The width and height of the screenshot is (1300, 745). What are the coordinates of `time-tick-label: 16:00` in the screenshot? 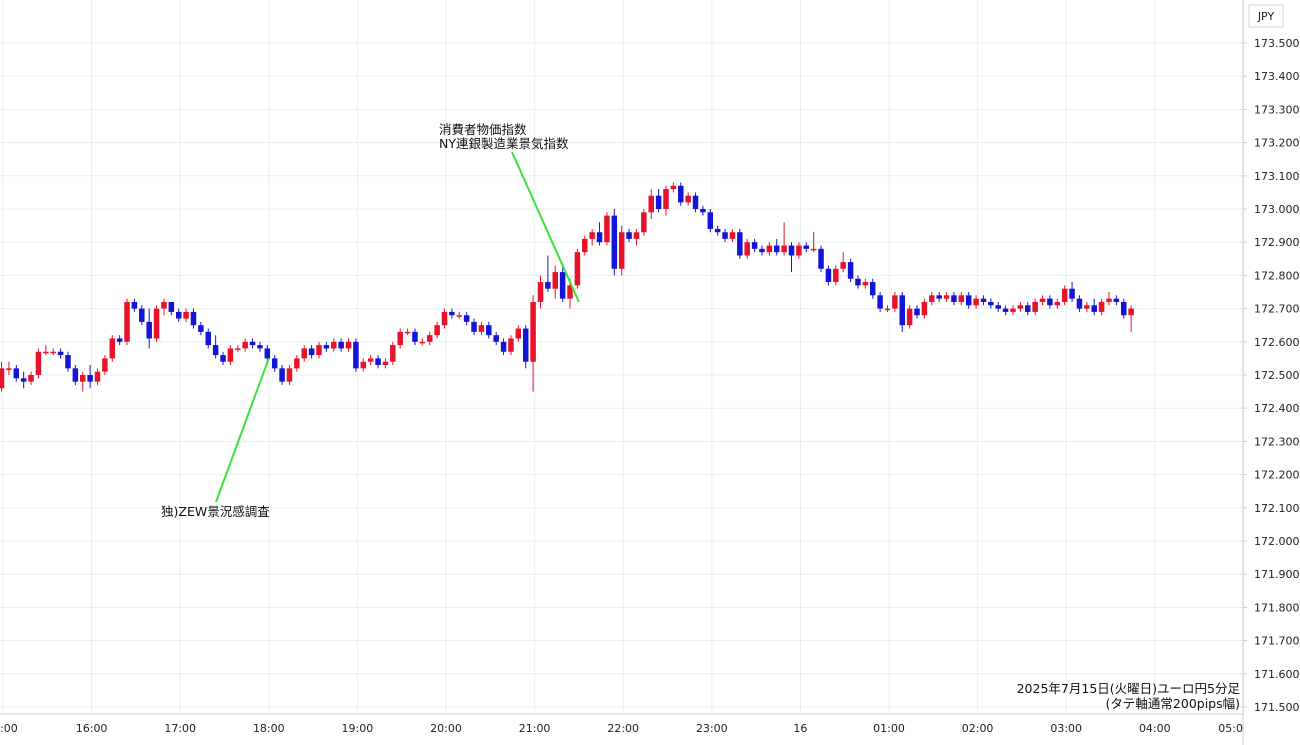 It's located at (92, 728).